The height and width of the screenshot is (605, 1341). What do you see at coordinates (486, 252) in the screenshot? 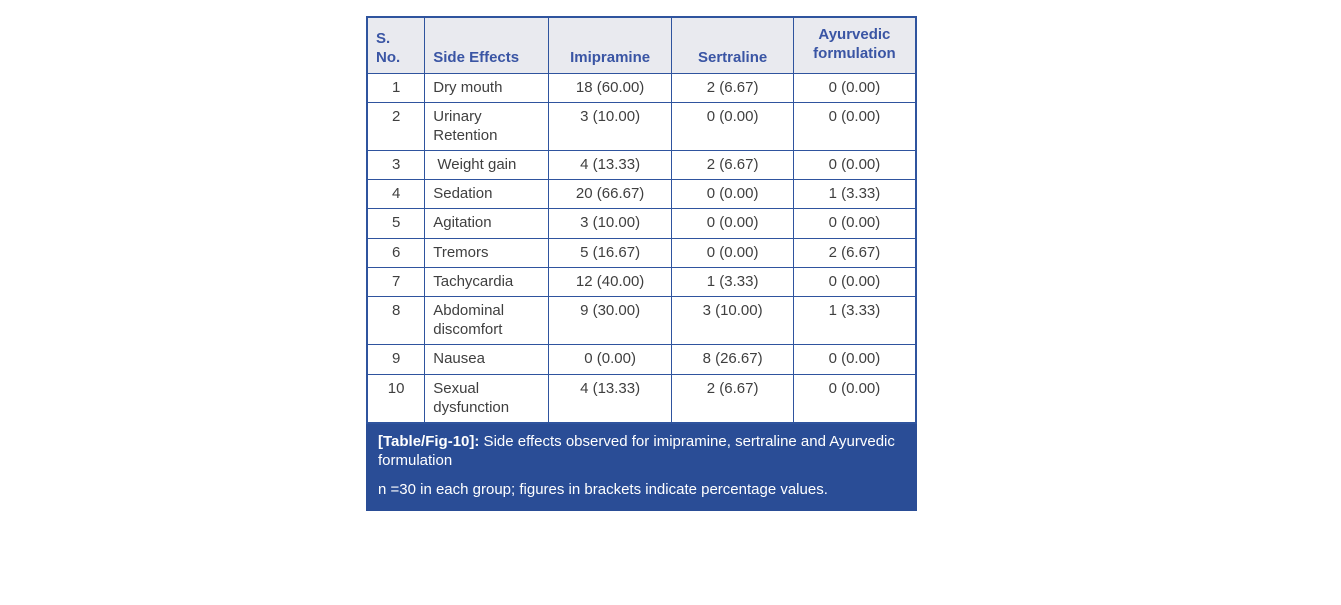
I see `cell-side-effect: Tremors` at bounding box center [486, 252].